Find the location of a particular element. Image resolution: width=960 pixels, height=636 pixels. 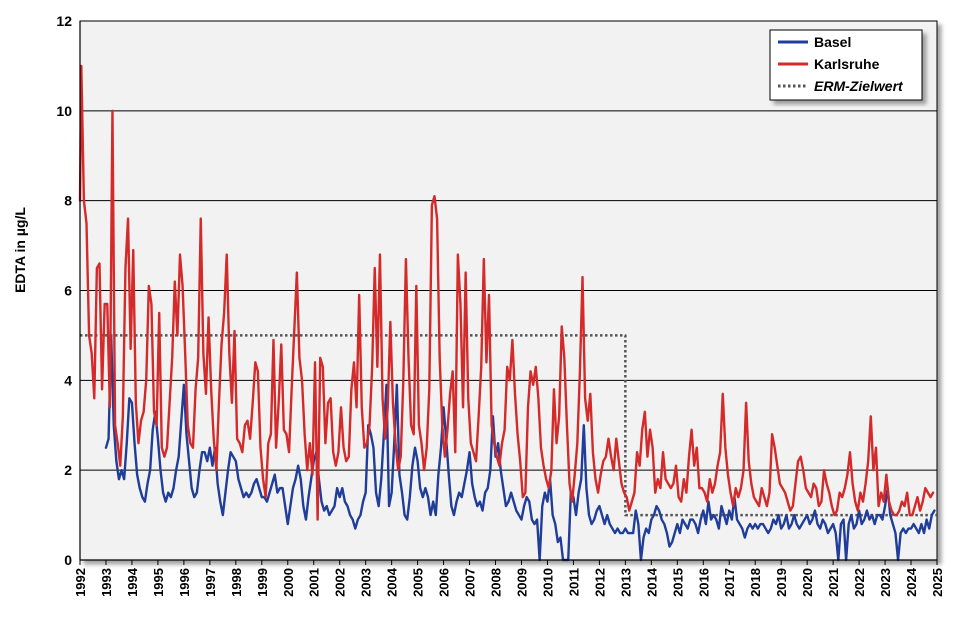

legend-label: Karlsruhe is located at coordinates (847, 64).